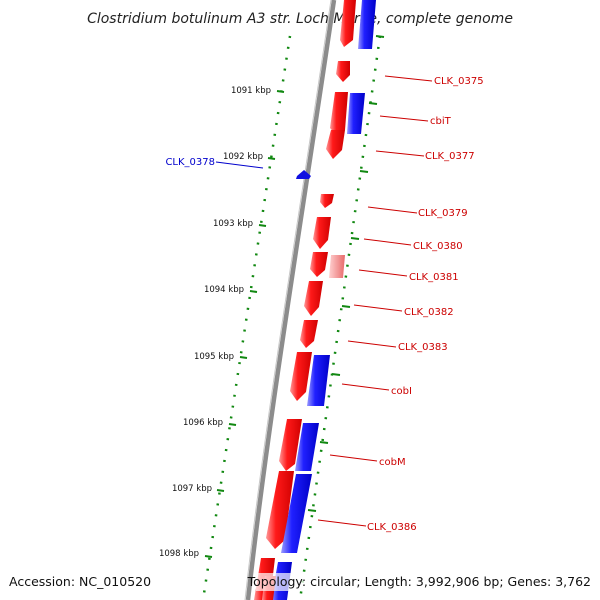  I want to click on genome-backbone-highlight, so click(288, 300).